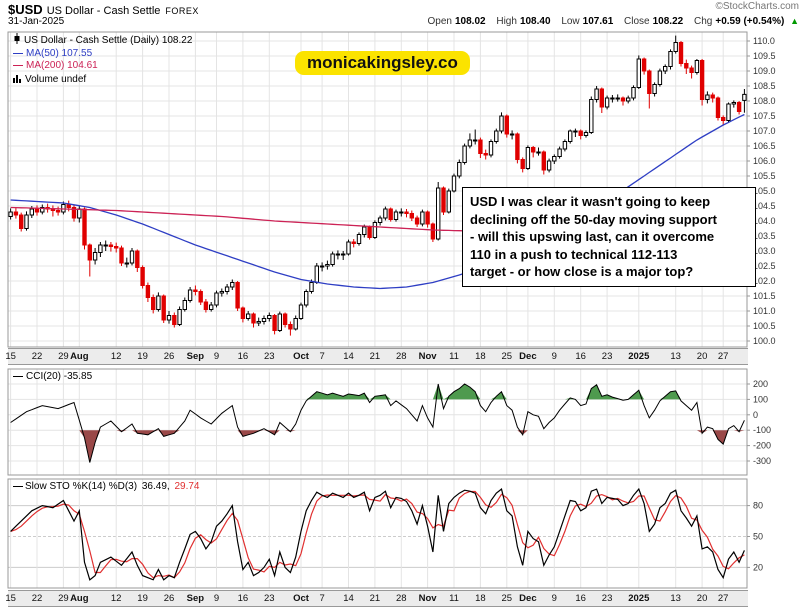 The image size is (805, 615). Describe the element at coordinates (668, 21) in the screenshot. I see `close-value: 108.22` at that location.